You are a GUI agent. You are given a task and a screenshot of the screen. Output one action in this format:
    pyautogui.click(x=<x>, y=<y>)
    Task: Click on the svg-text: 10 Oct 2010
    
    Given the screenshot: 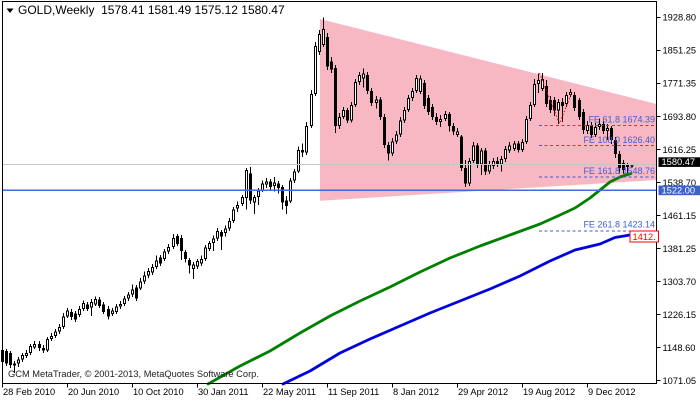 What is the action you would take?
    pyautogui.click(x=158, y=392)
    